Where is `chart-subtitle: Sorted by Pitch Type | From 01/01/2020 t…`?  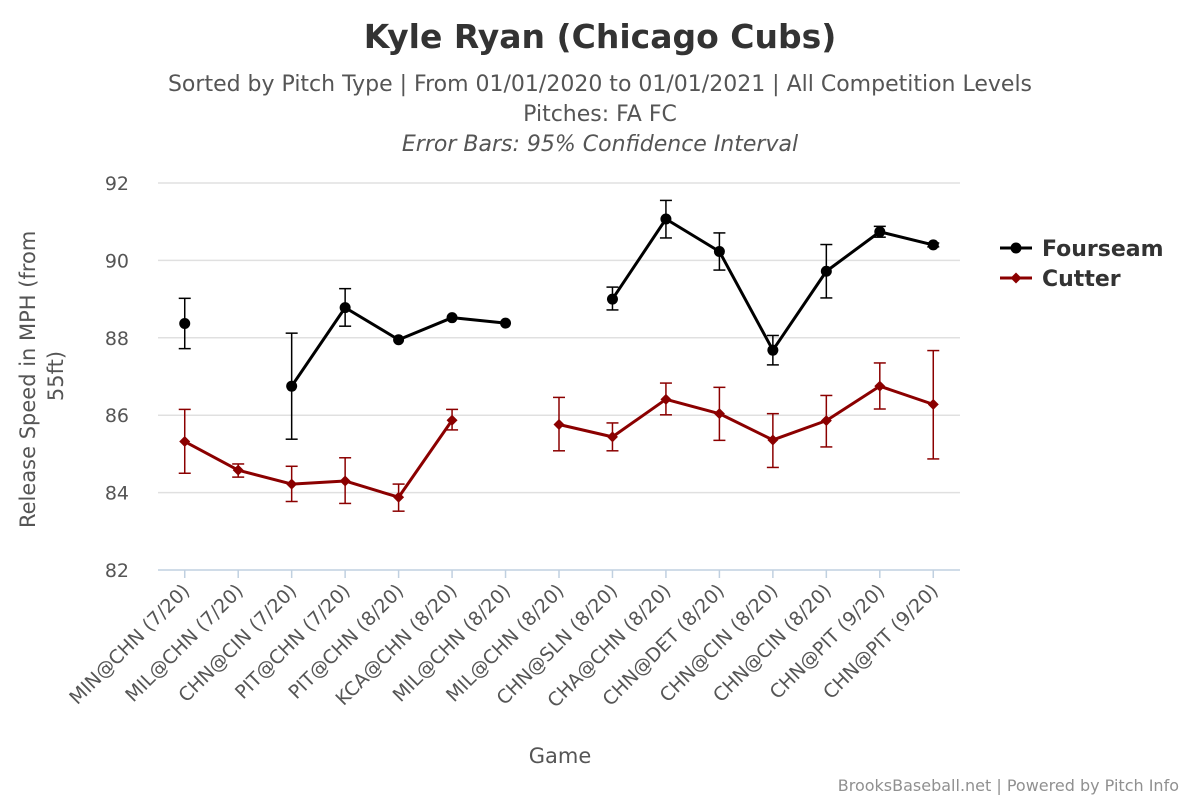 chart-subtitle: Sorted by Pitch Type | From 01/01/2020 t… is located at coordinates (600, 84).